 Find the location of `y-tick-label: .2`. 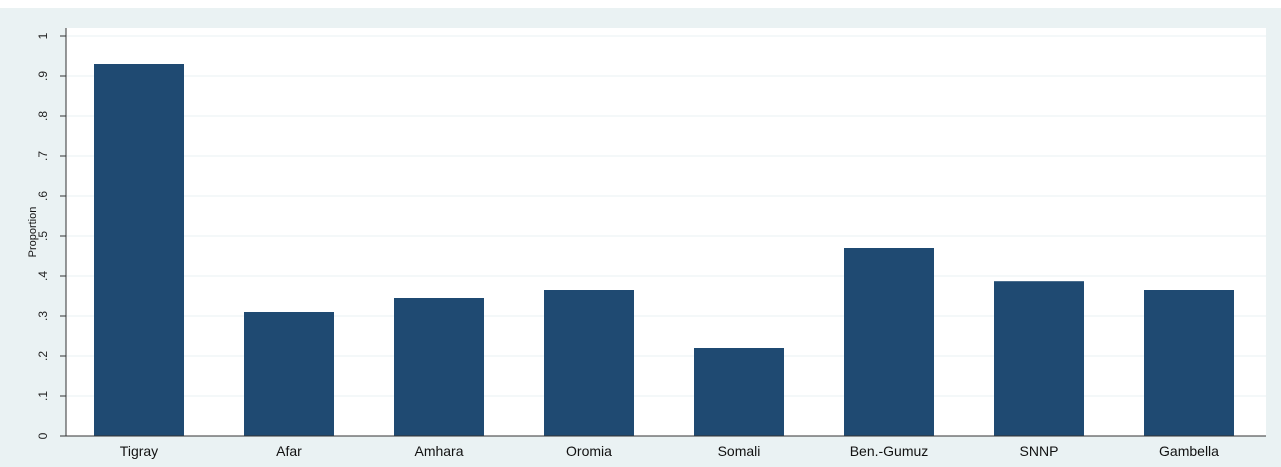

y-tick-label: .2 is located at coordinates (43, 356).